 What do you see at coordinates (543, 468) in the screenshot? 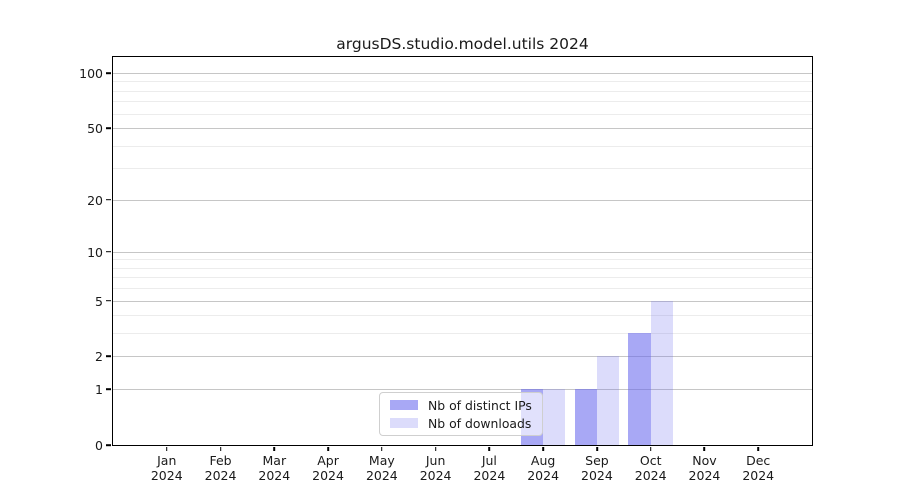
I see `x-tick-label: Aug 2024` at bounding box center [543, 468].